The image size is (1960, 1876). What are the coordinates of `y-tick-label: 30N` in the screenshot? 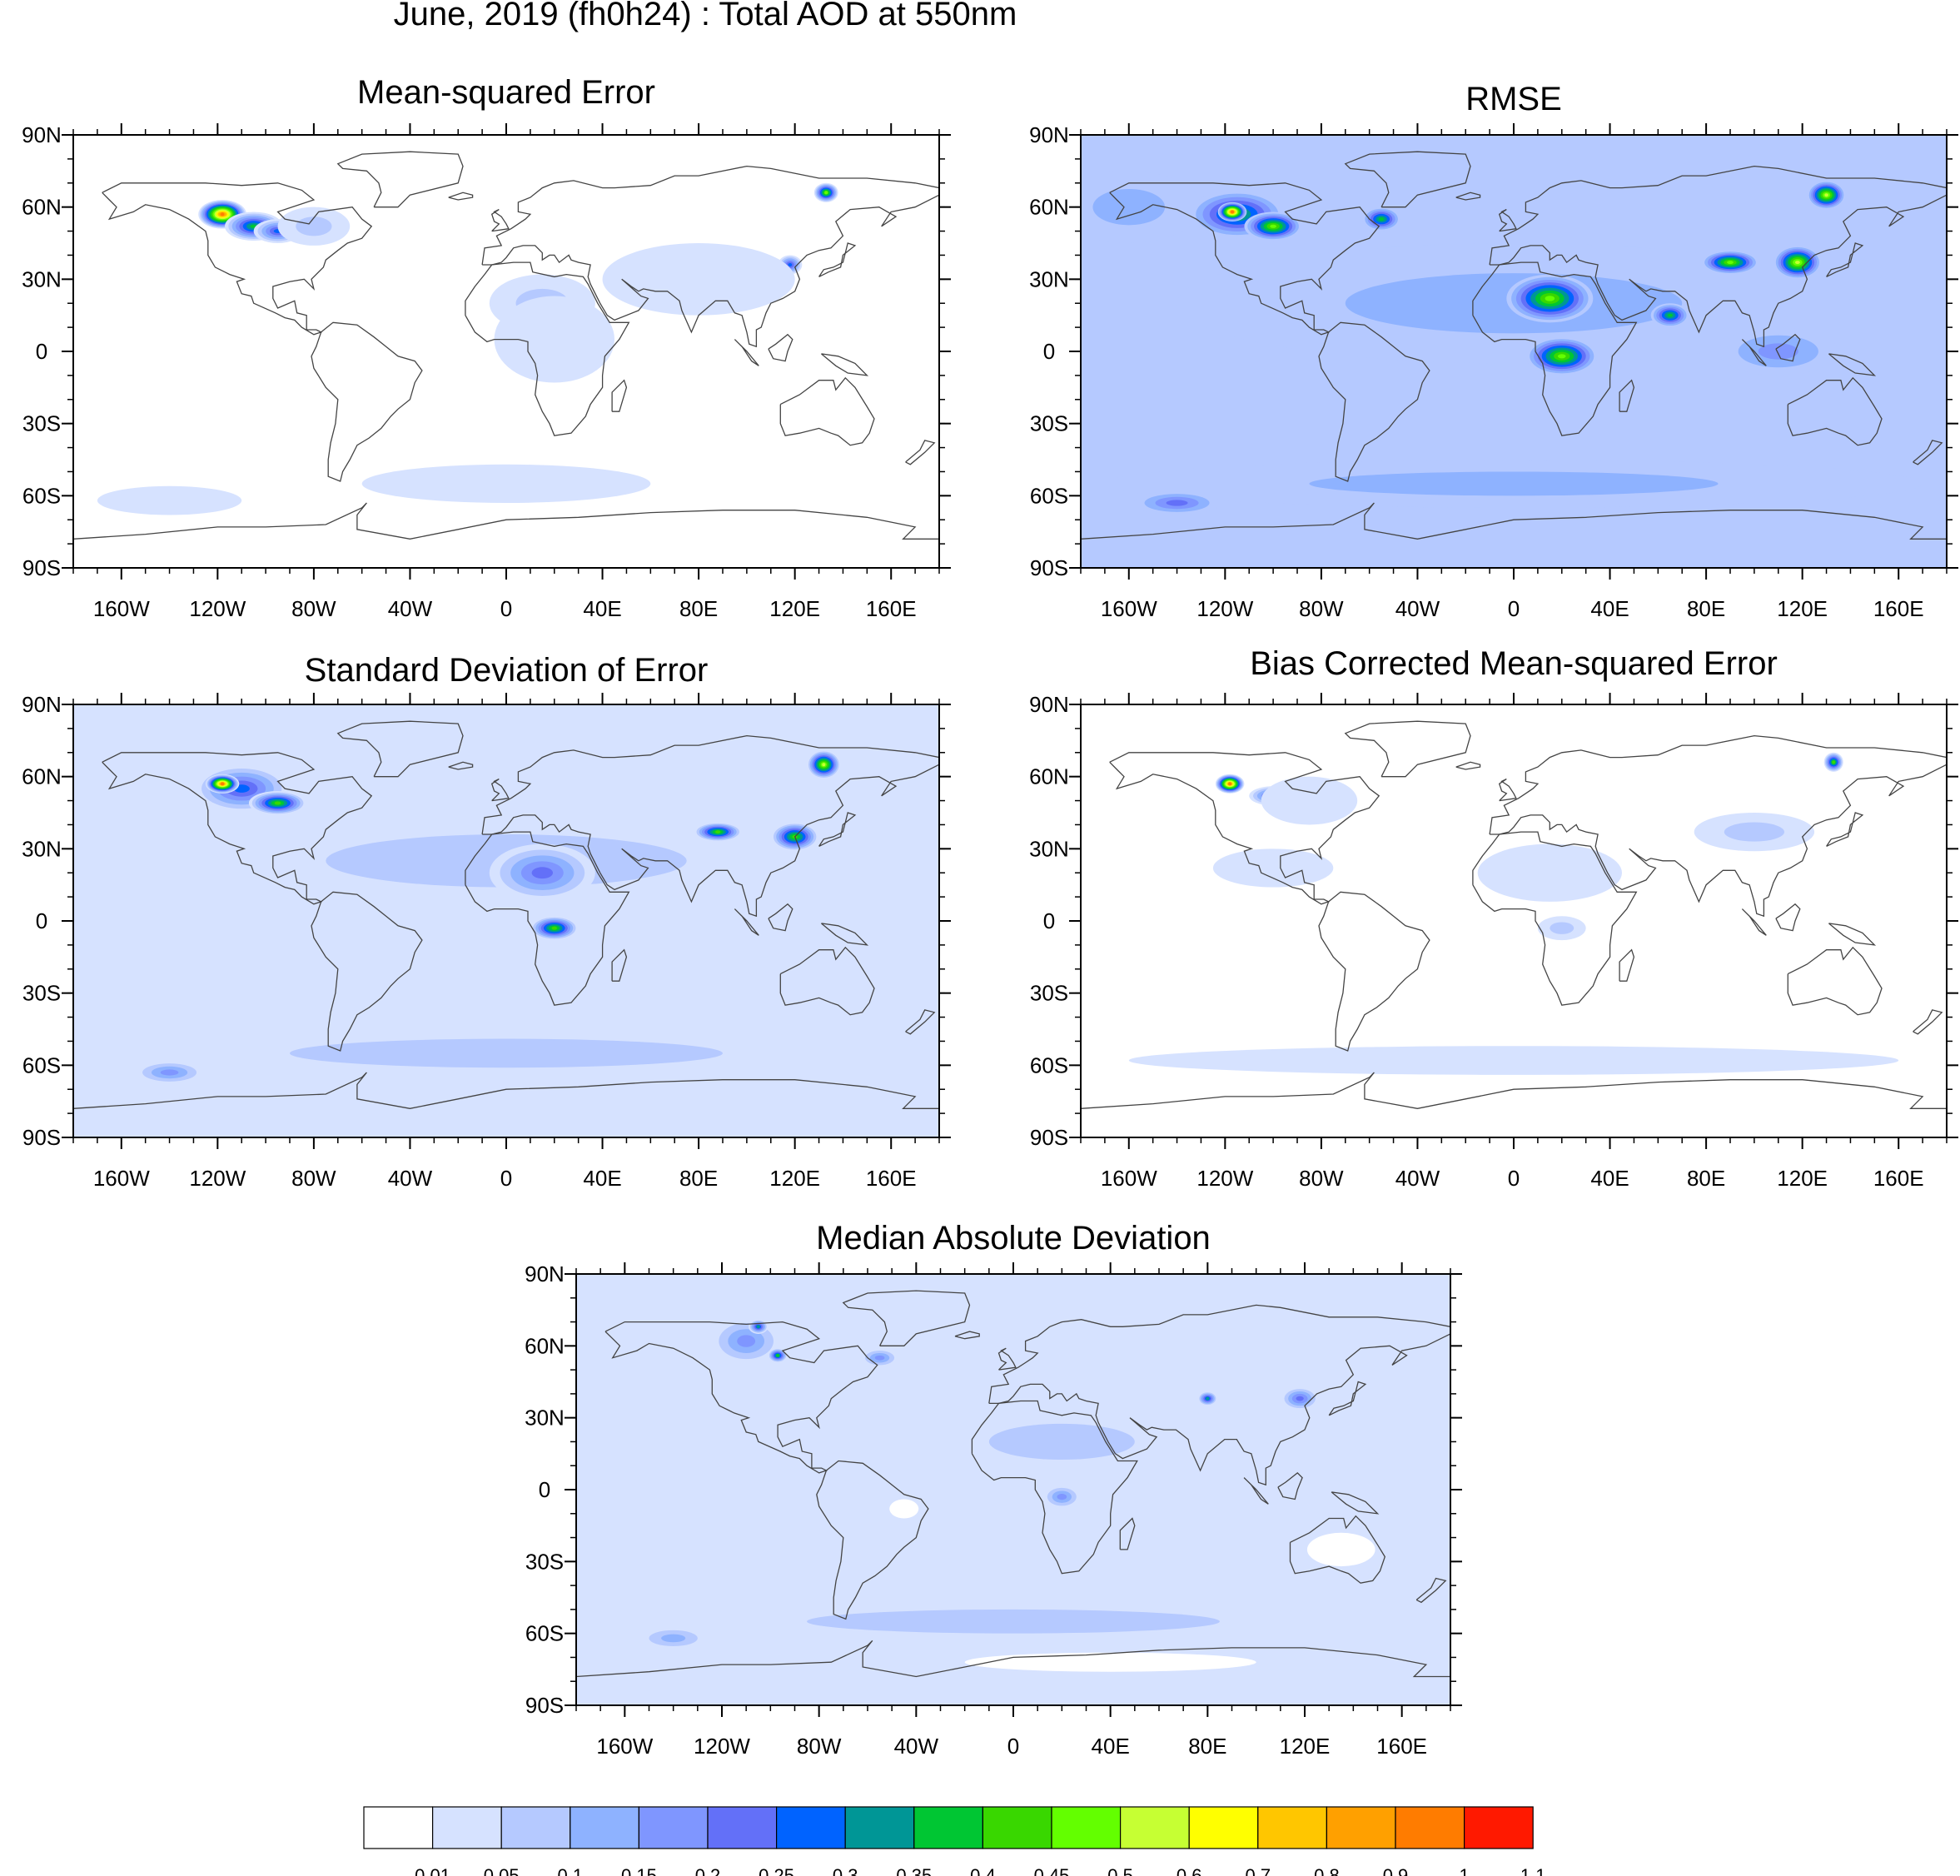 It's located at (1049, 848).